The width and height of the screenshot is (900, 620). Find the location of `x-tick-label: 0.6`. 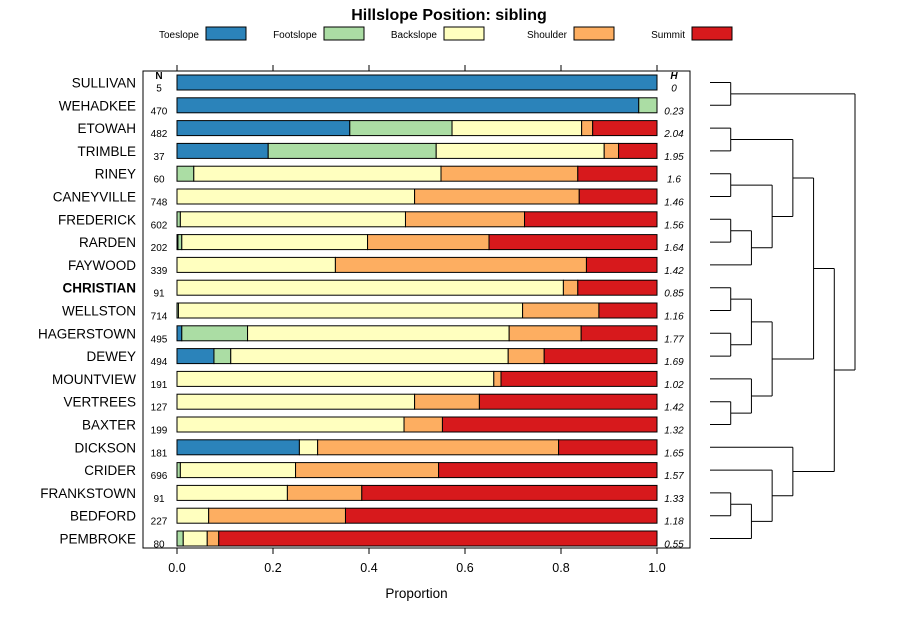

x-tick-label: 0.6 is located at coordinates (464, 568).